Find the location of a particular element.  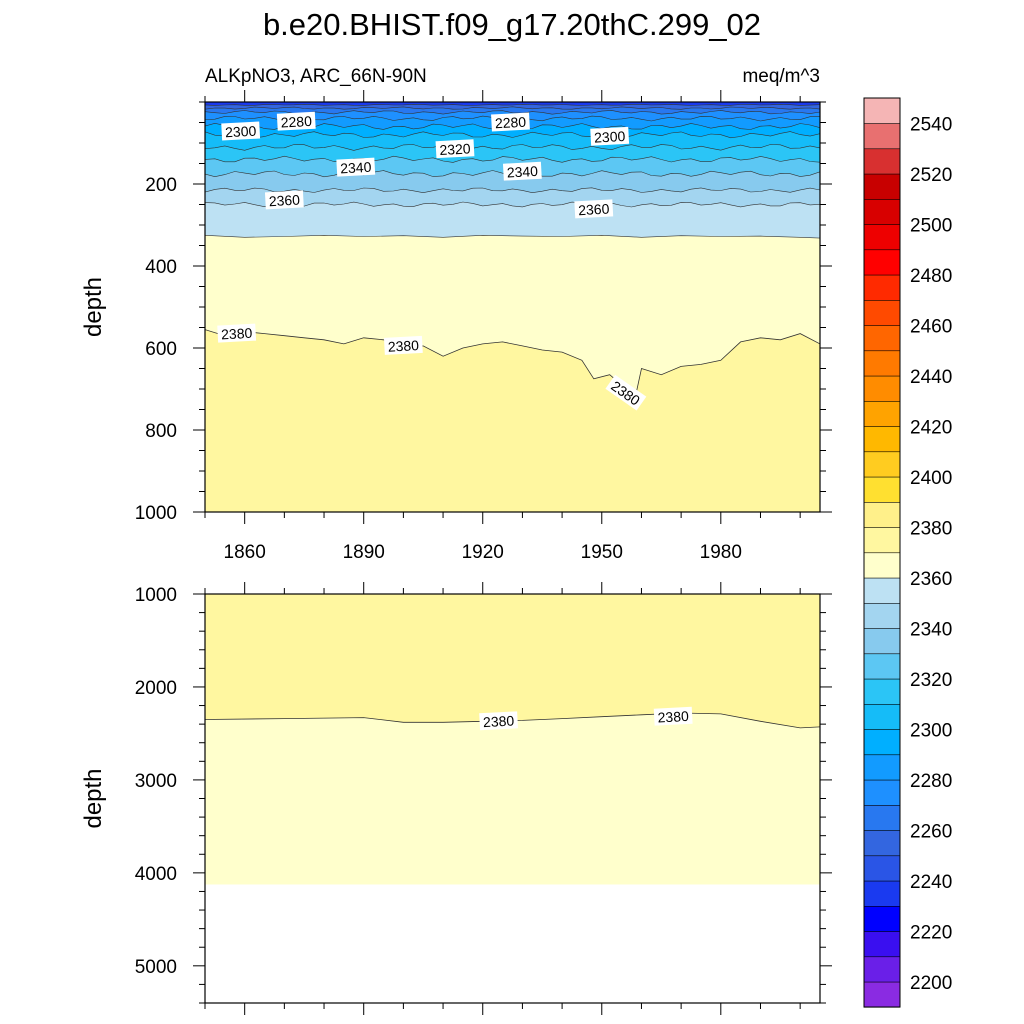

left-subtitle: ALKpNO3, ARC_66N-90N is located at coordinates (316, 76).